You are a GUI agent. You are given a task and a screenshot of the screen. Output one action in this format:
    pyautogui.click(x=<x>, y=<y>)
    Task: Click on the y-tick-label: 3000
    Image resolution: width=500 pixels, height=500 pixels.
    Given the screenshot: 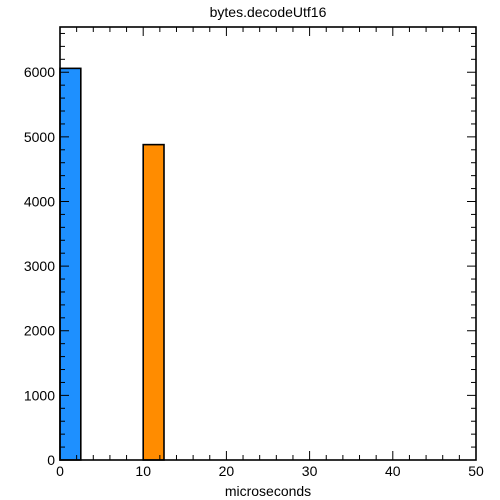 What is the action you would take?
    pyautogui.click(x=39, y=266)
    